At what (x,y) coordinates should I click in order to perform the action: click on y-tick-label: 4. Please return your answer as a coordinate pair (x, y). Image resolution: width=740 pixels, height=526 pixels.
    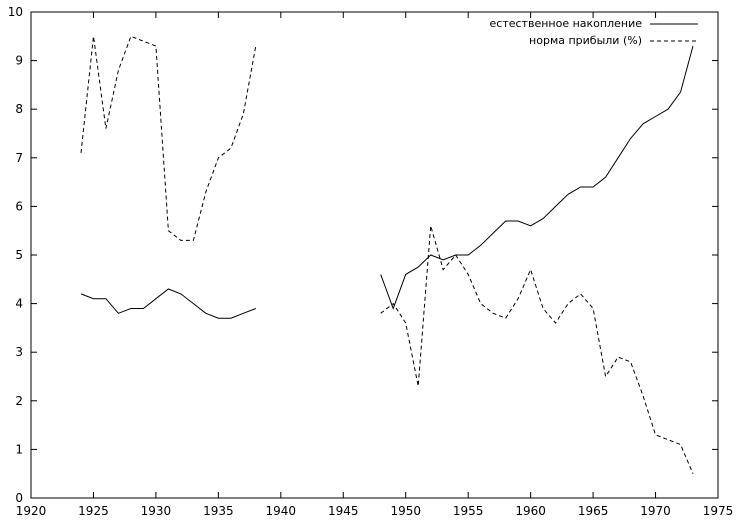
    Looking at the image, I should click on (19, 304).